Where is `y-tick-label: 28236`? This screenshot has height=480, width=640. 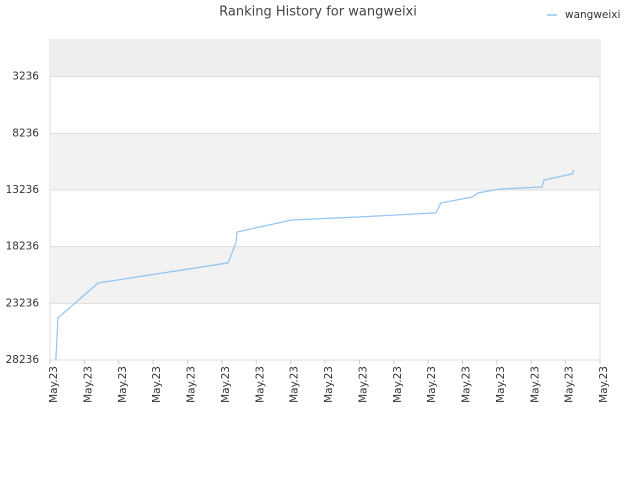
y-tick-label: 28236 is located at coordinates (23, 360).